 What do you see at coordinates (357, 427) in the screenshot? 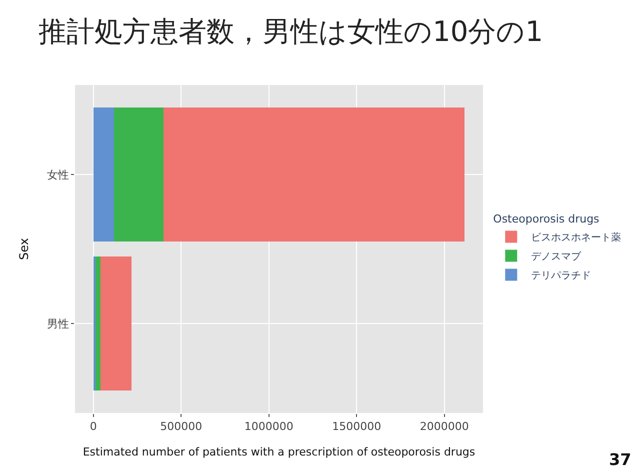
I see `x-tick-label: 1500000` at bounding box center [357, 427].